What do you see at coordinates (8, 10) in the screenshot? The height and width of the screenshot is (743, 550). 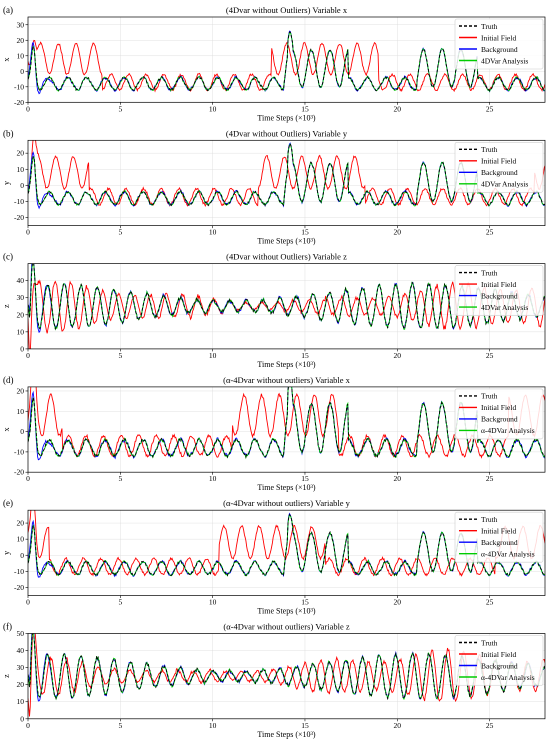 I see `panel-label: (a)` at bounding box center [8, 10].